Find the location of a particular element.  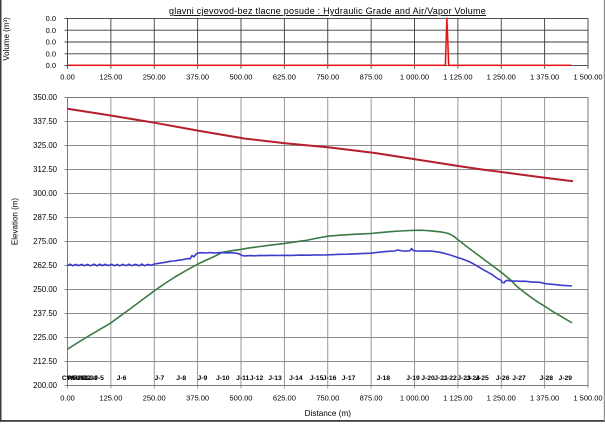

svg-text: 262.50 is located at coordinates (45, 265).